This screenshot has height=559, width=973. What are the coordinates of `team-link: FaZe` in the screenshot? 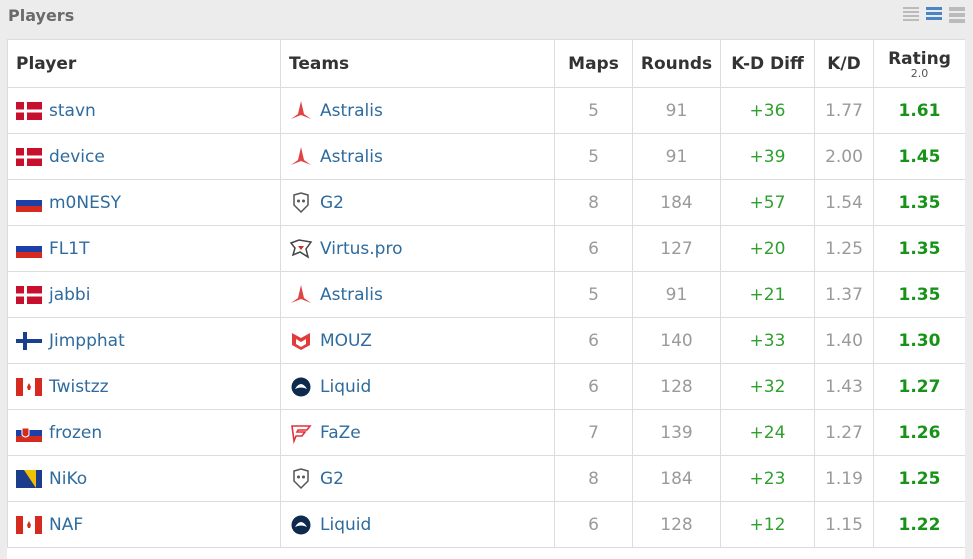 It's located at (340, 432).